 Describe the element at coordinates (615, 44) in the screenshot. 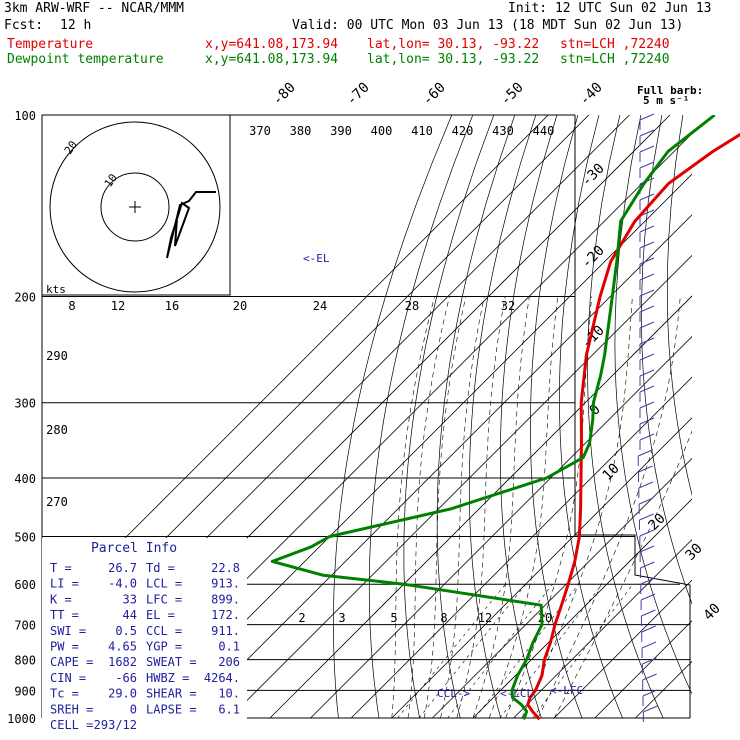

I see `legend-temperature-station: stn=LCH ,72240` at that location.